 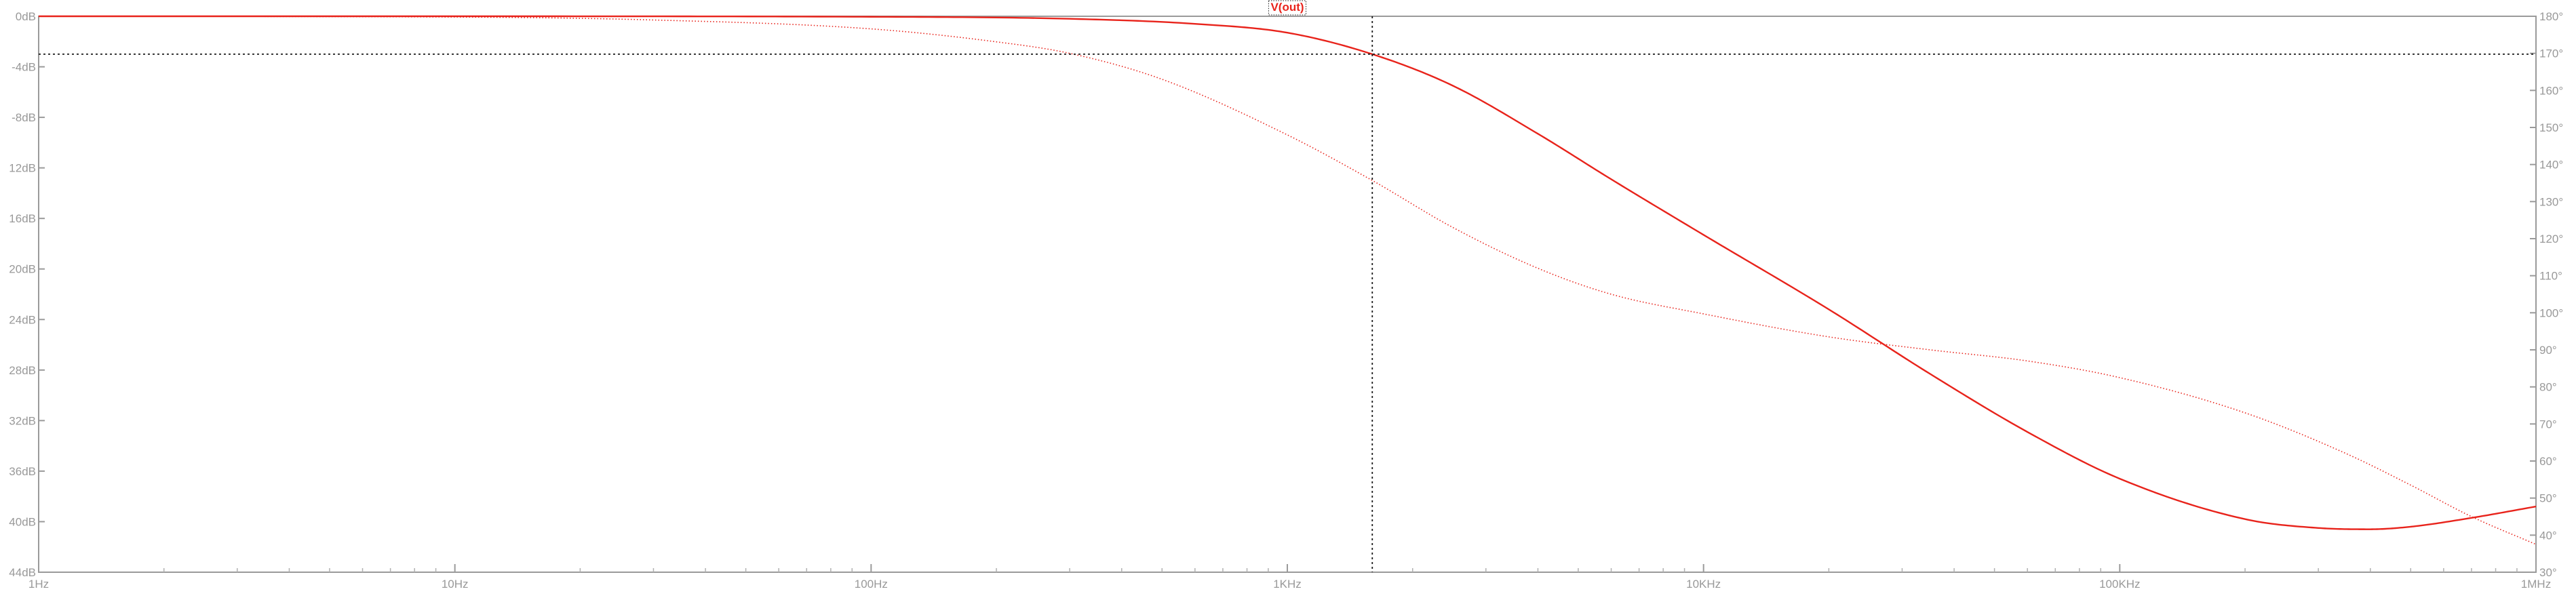 I want to click on y-right-tick-label: 110°, so click(x=2550, y=276).